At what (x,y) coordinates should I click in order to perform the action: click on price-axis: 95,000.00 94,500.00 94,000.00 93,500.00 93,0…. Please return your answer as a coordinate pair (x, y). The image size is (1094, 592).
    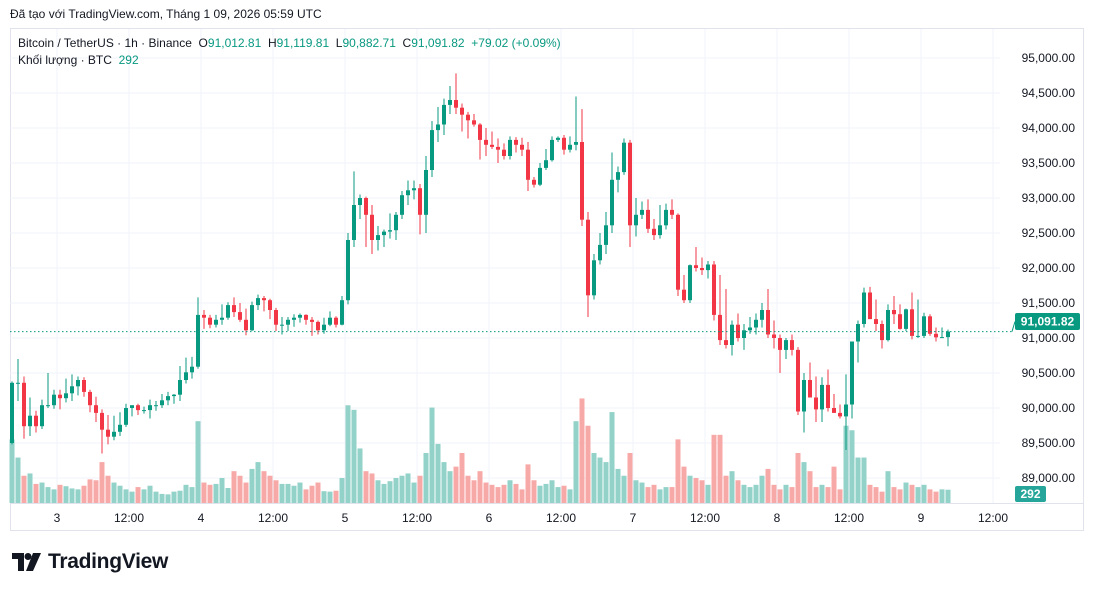
    Looking at the image, I should click on (1049, 268).